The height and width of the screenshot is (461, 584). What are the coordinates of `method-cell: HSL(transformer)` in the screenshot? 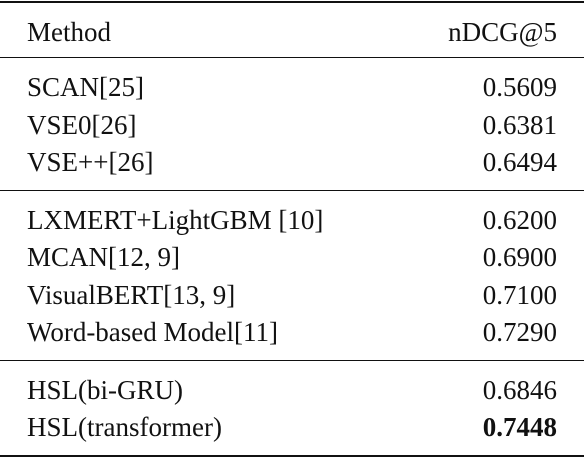 It's located at (124, 427).